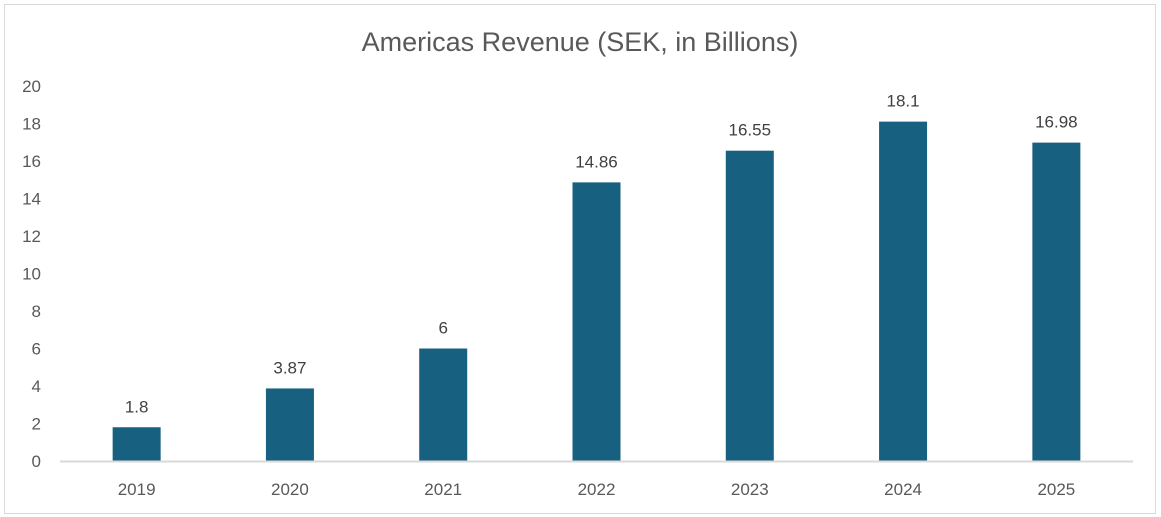 This screenshot has height=517, width=1161. What do you see at coordinates (1056, 489) in the screenshot?
I see `x-tick-label: 2025` at bounding box center [1056, 489].